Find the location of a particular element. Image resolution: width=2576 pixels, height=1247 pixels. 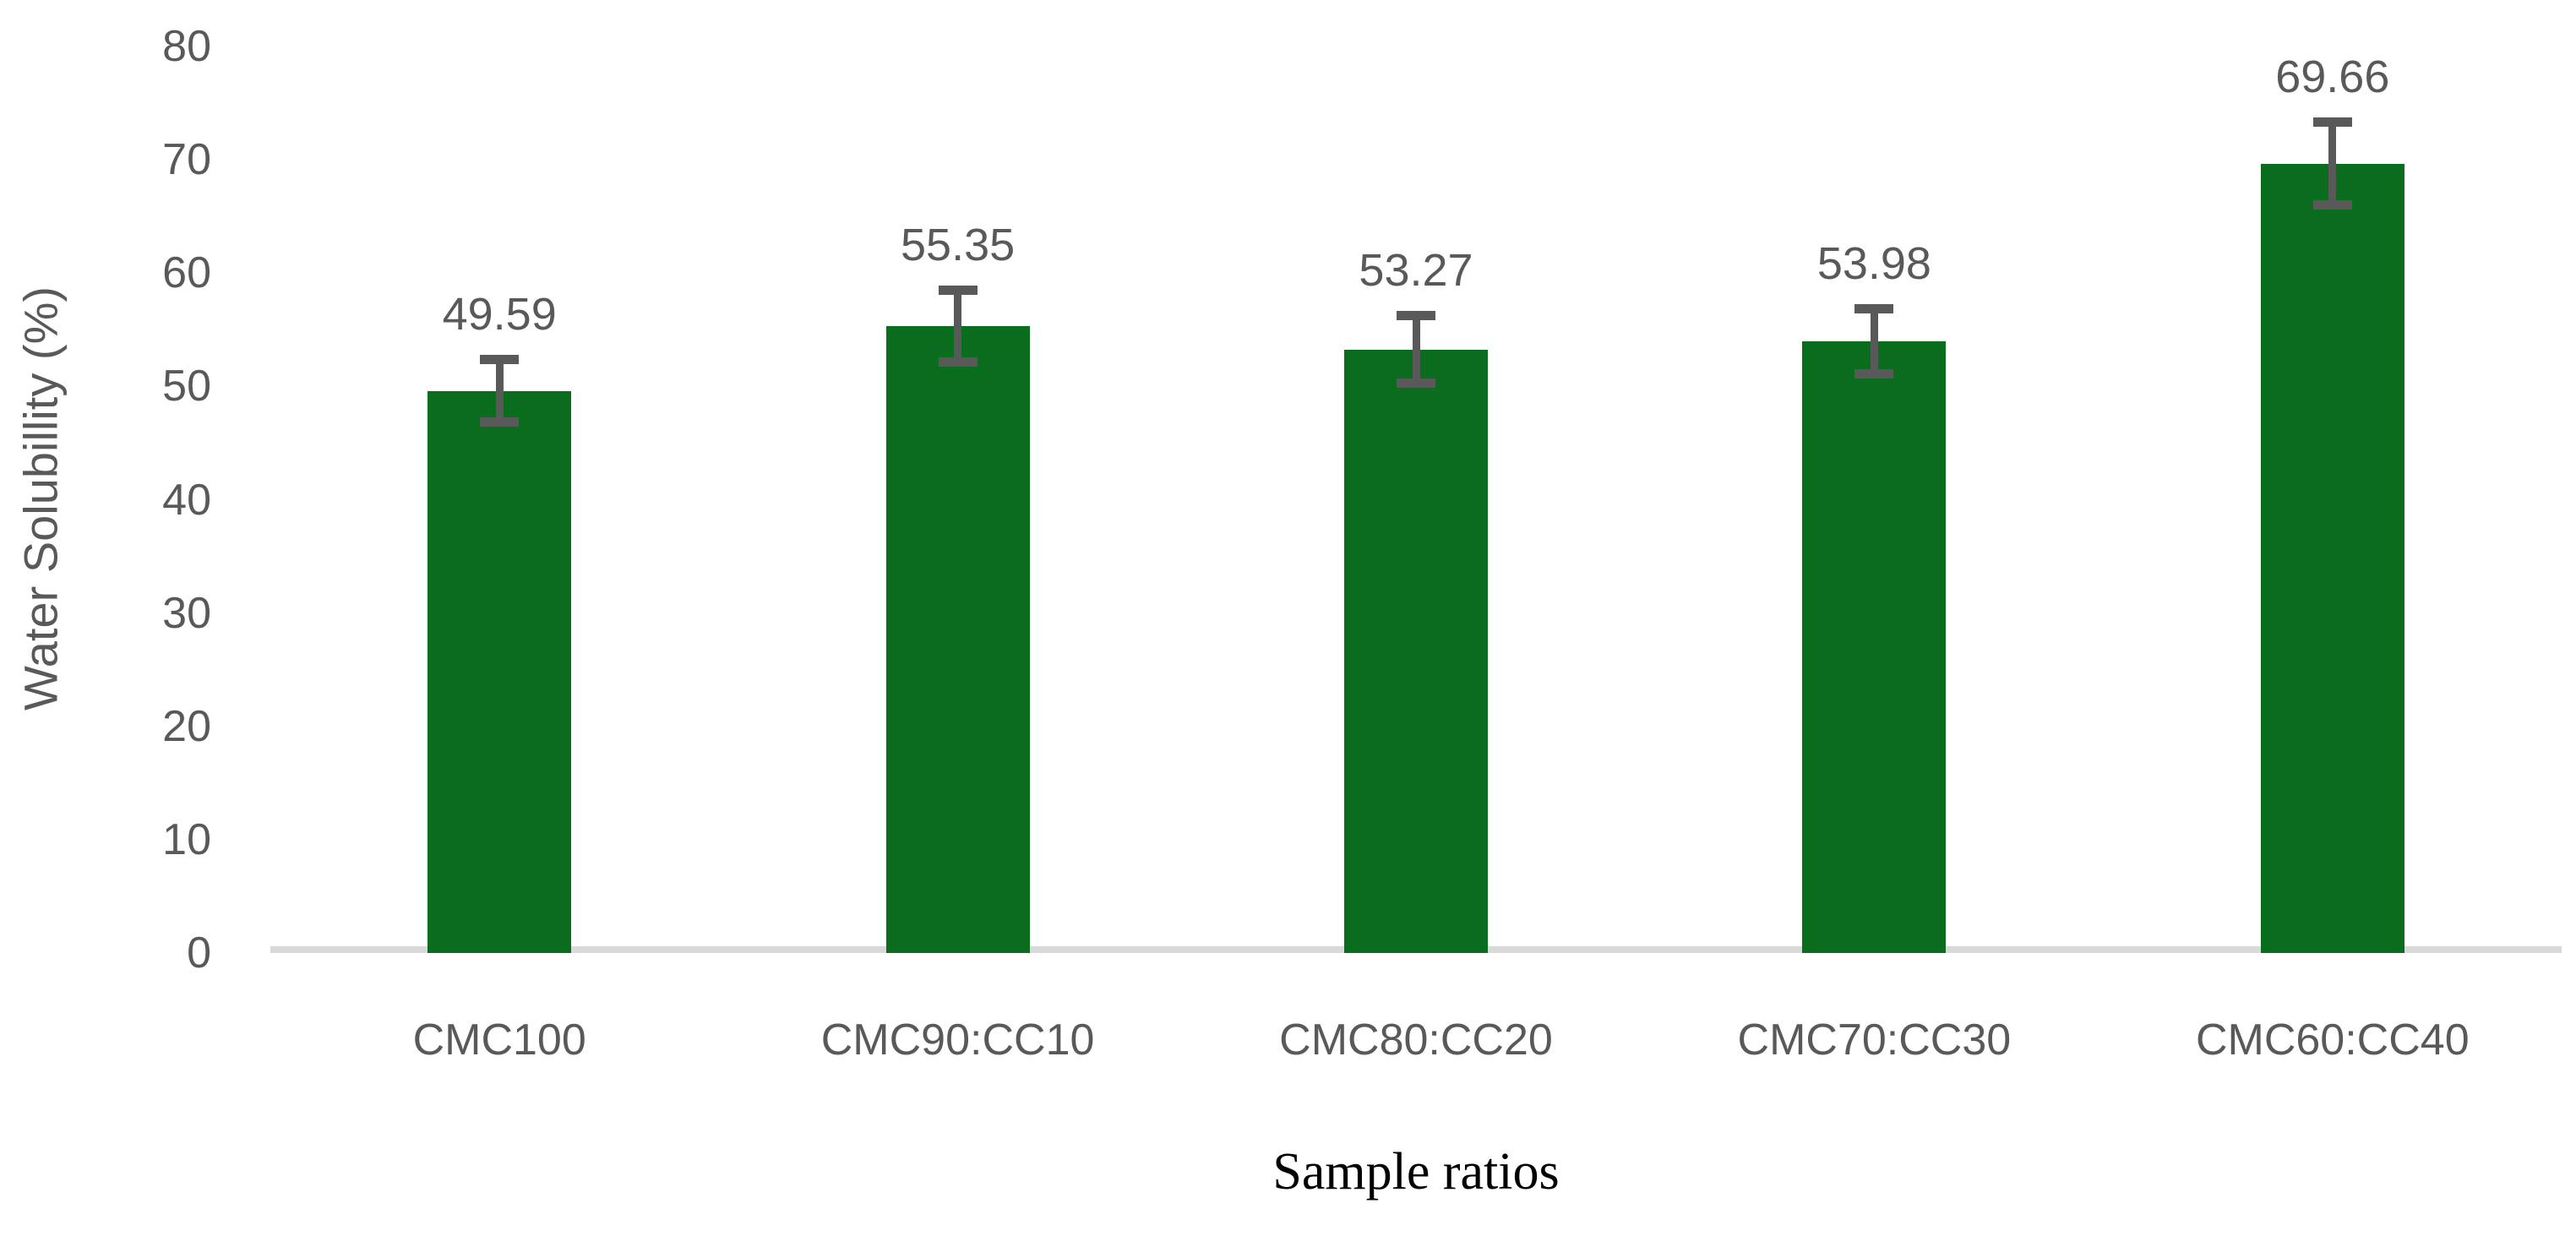

x-category-label: CMC100 is located at coordinates (499, 1040).